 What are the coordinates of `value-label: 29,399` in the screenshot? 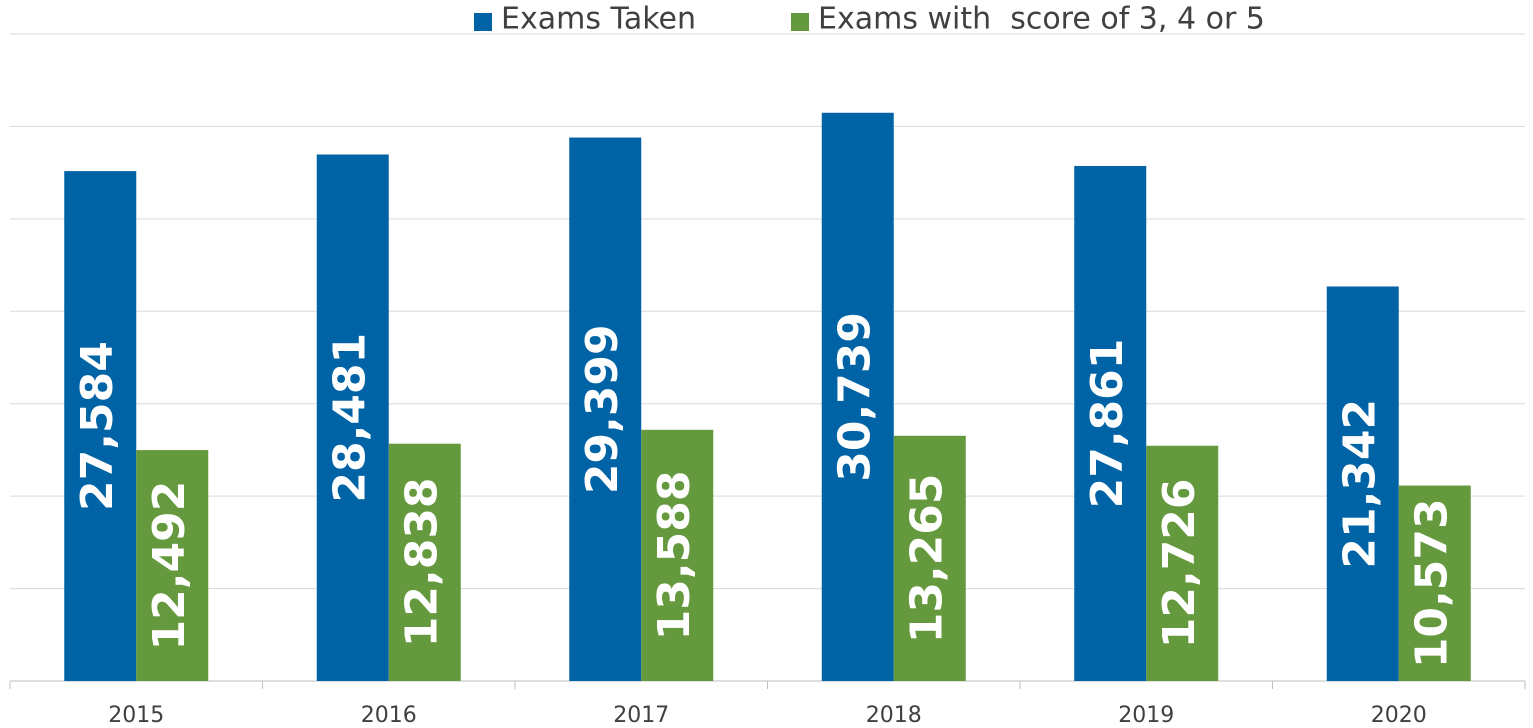 It's located at (602, 409).